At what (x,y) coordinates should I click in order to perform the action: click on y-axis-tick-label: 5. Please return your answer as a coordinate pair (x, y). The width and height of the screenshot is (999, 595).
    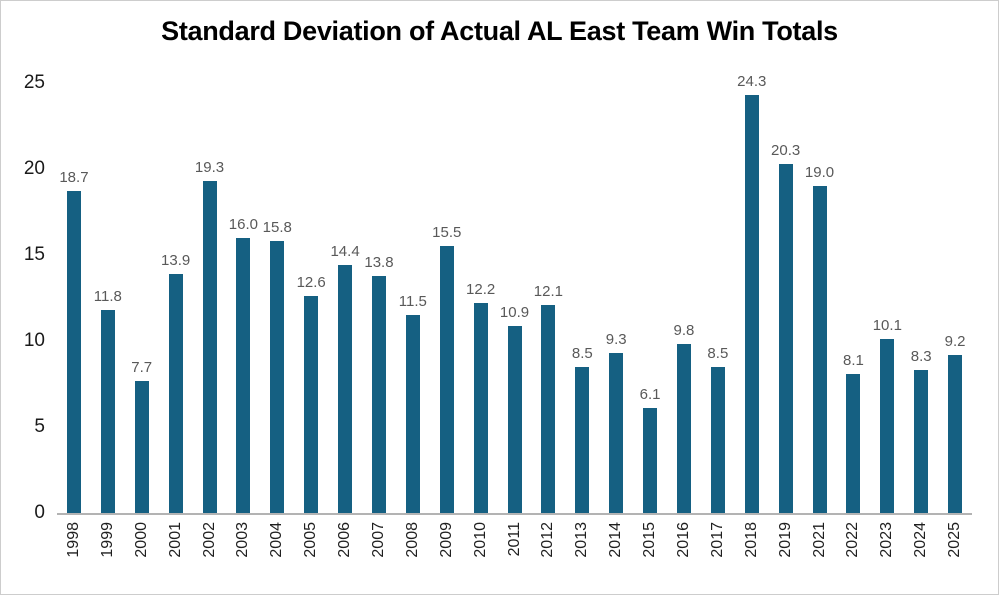
    Looking at the image, I should click on (39, 426).